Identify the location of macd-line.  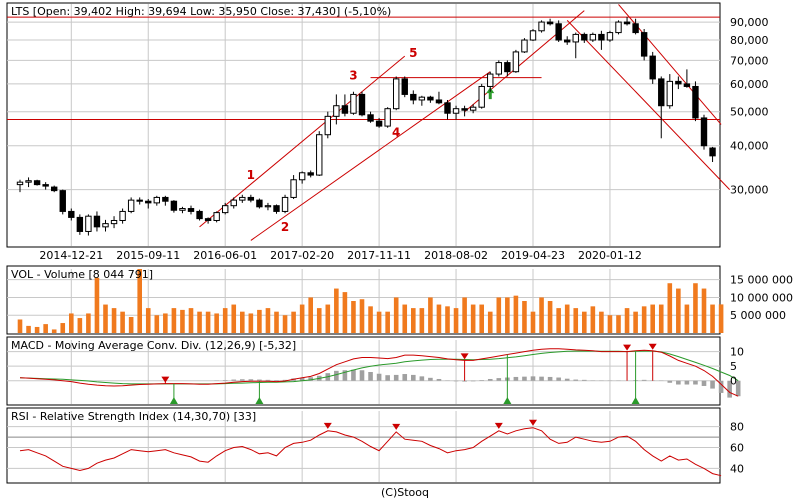
(379, 372).